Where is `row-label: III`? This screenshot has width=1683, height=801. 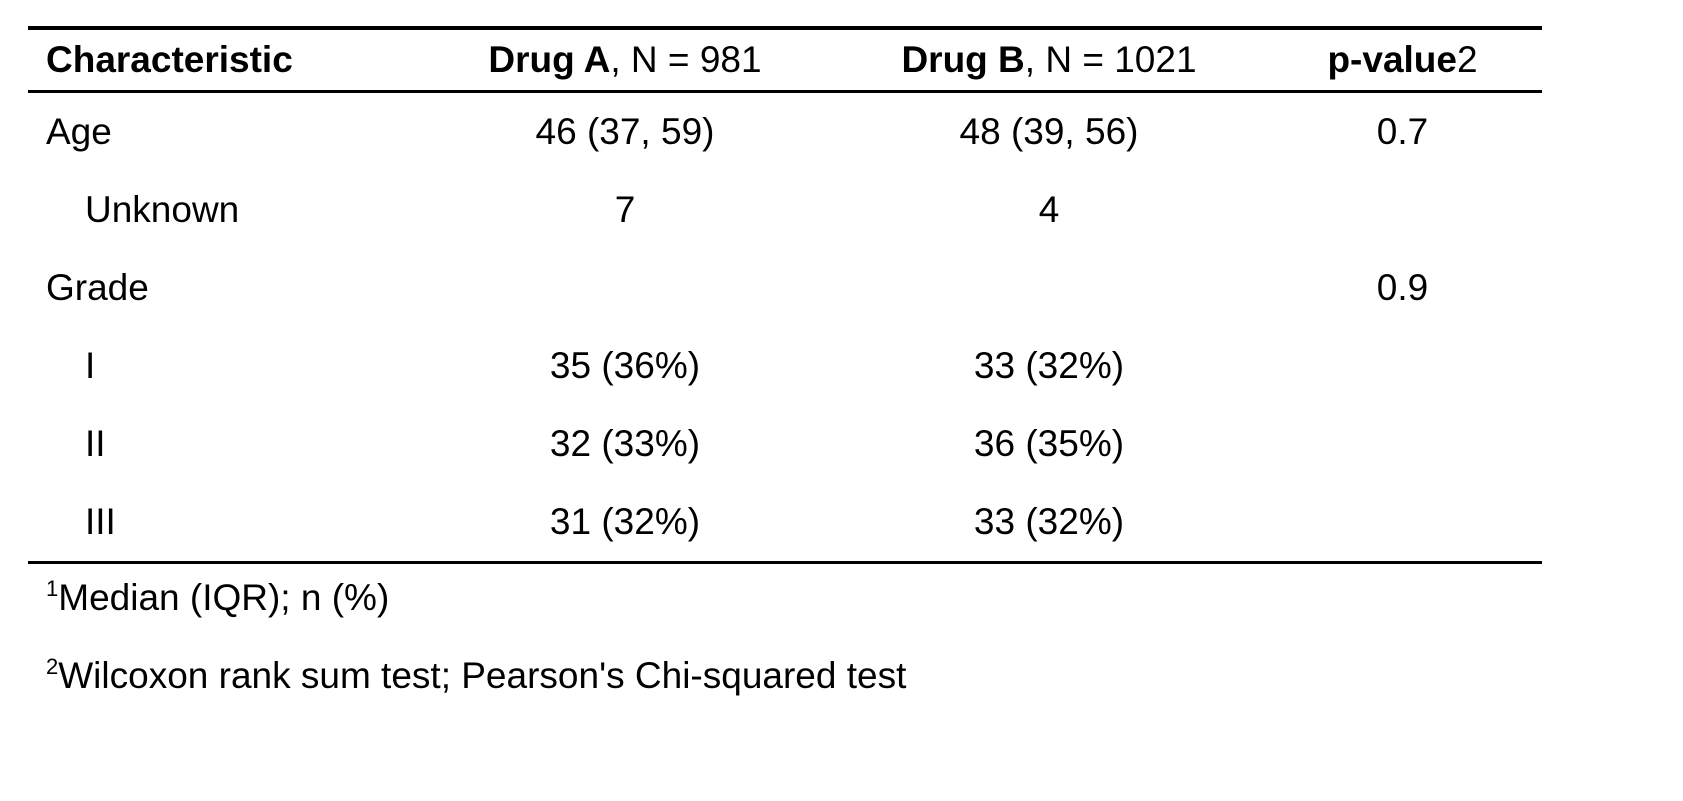 row-label: III is located at coordinates (100, 521).